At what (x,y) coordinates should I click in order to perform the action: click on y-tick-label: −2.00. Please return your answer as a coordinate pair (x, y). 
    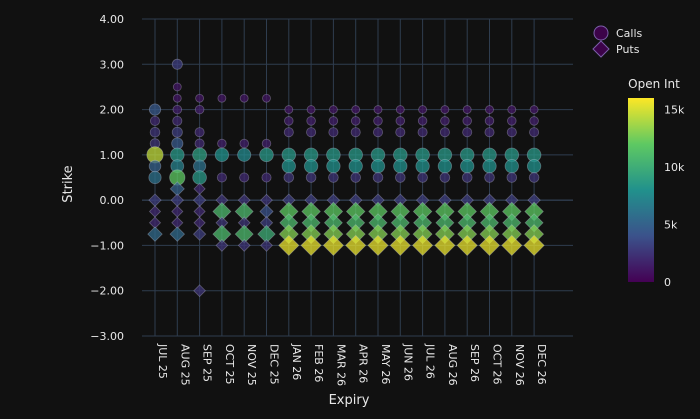
    Looking at the image, I should click on (107, 291).